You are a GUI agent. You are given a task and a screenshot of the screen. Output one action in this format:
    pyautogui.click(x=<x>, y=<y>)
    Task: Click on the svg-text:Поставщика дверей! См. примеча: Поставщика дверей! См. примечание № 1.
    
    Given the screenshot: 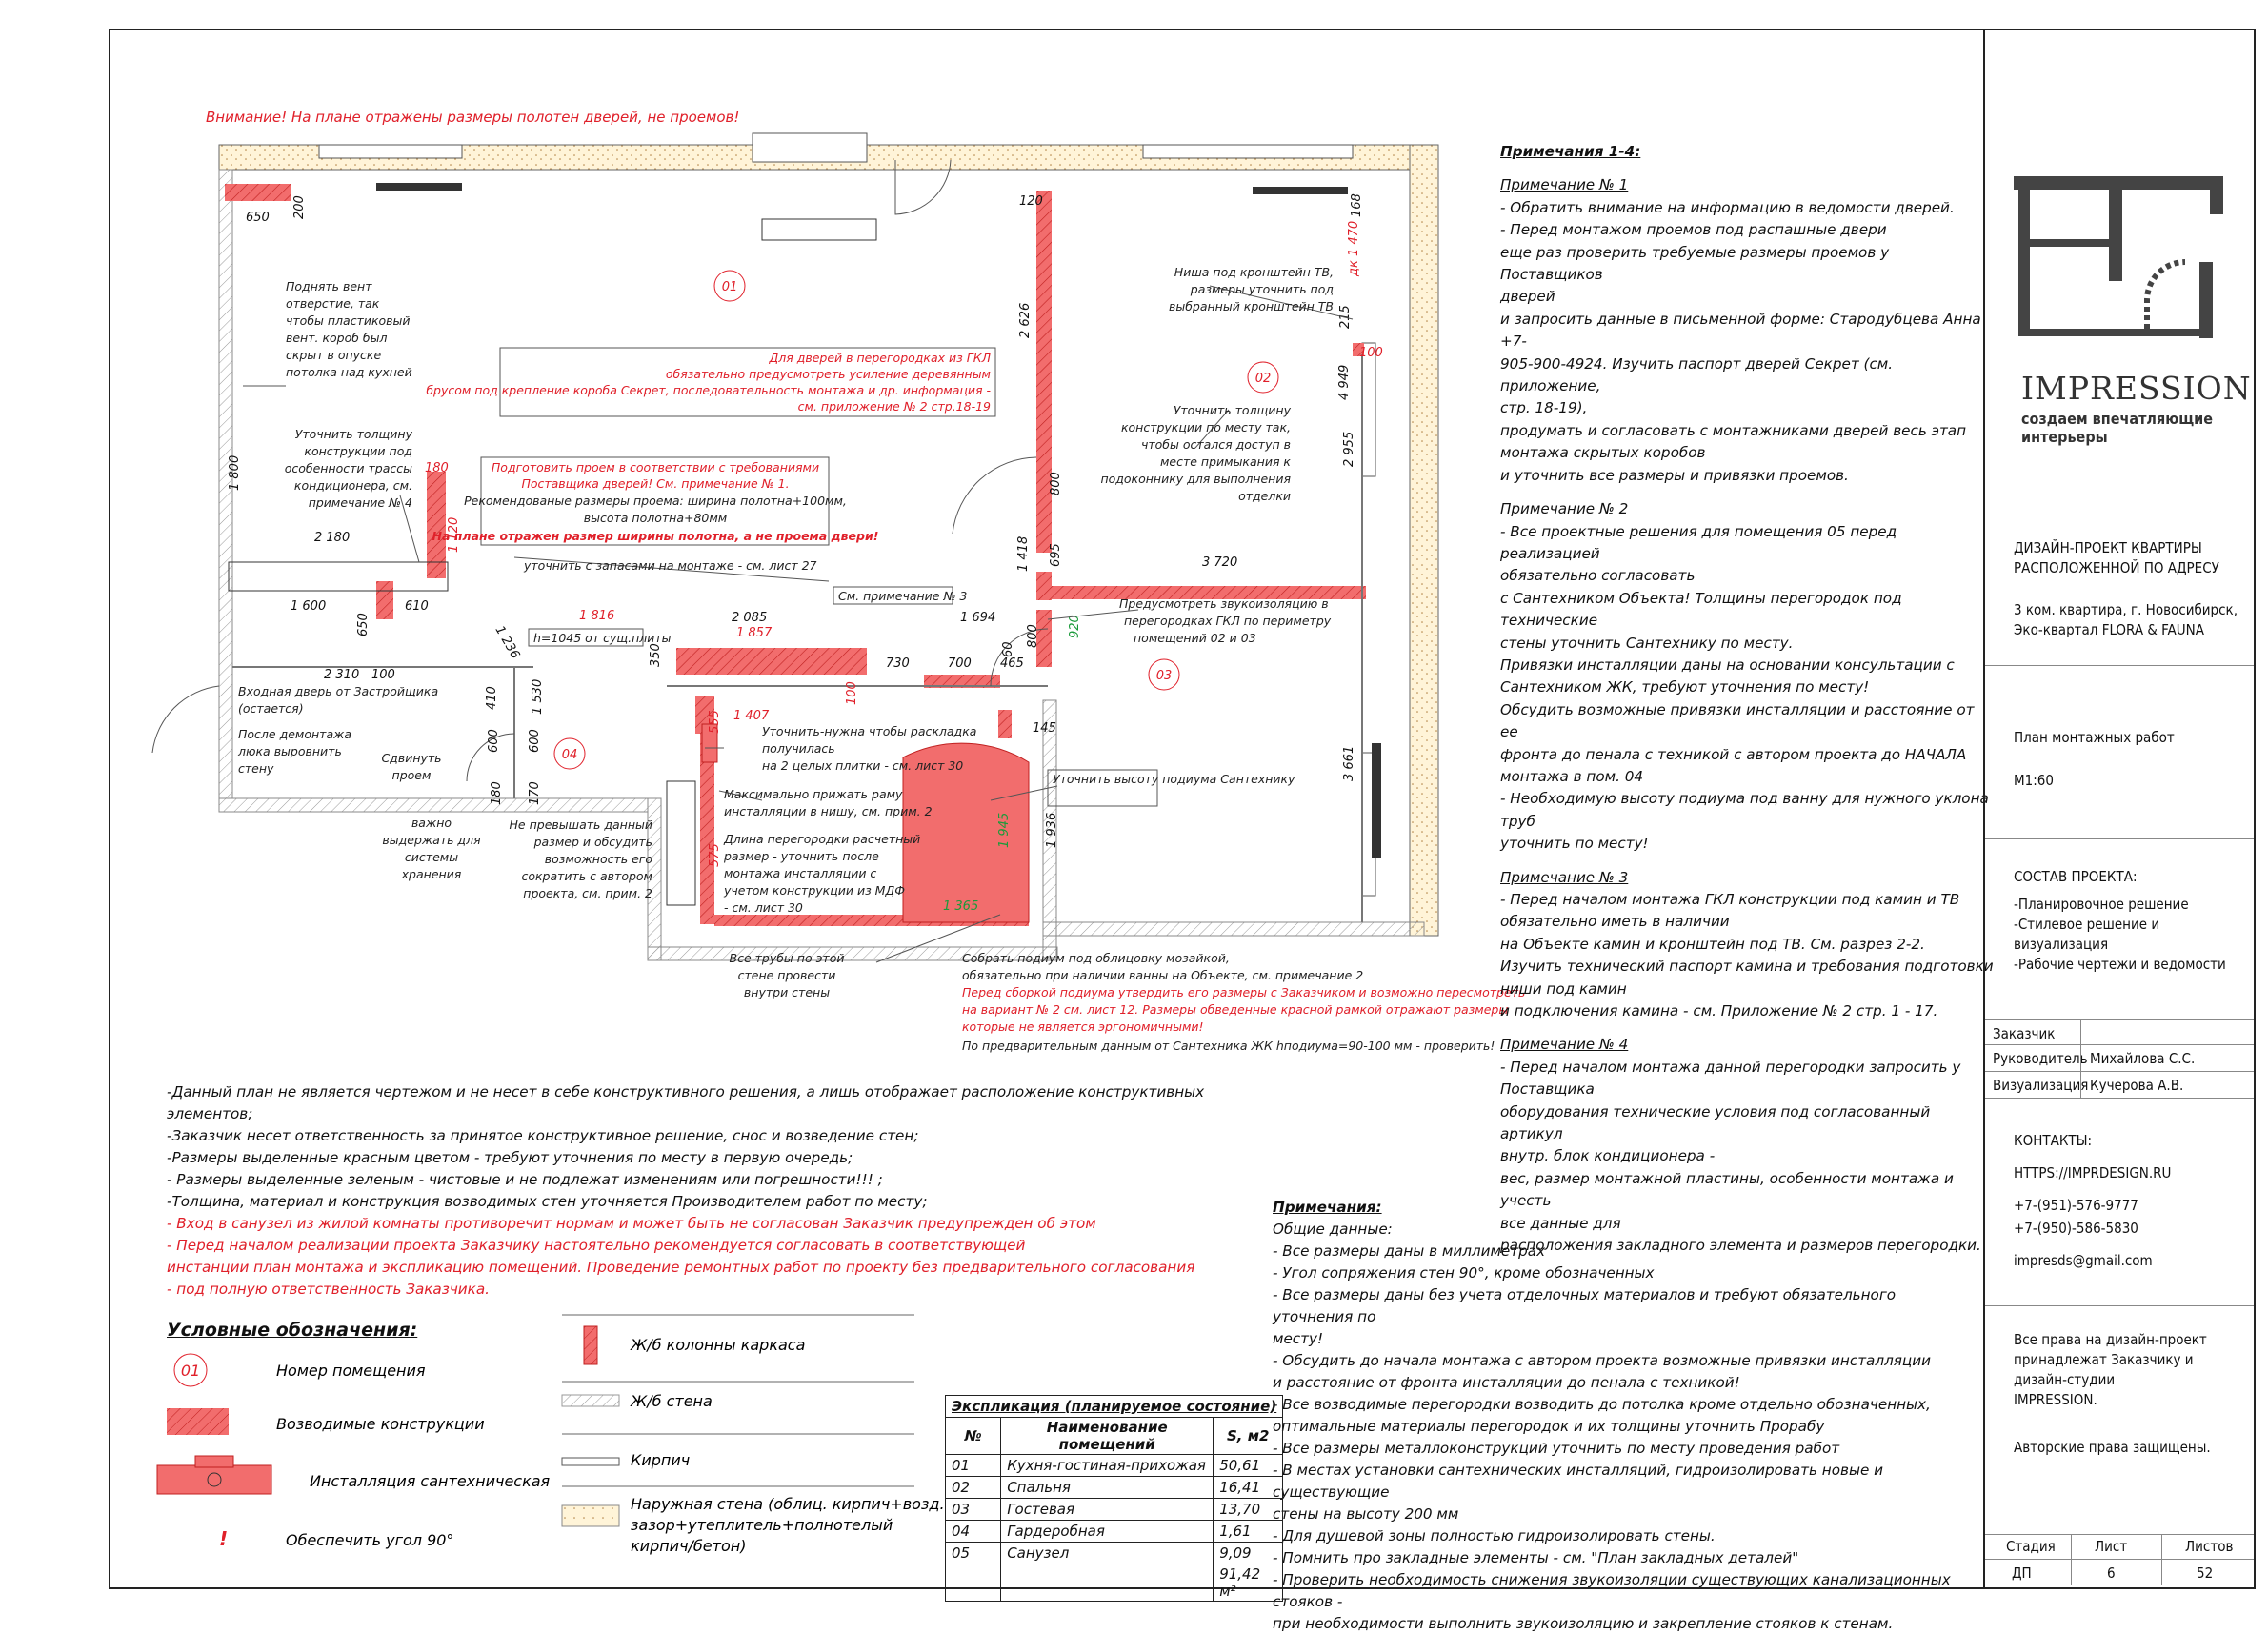 What is the action you would take?
    pyautogui.click(x=655, y=484)
    